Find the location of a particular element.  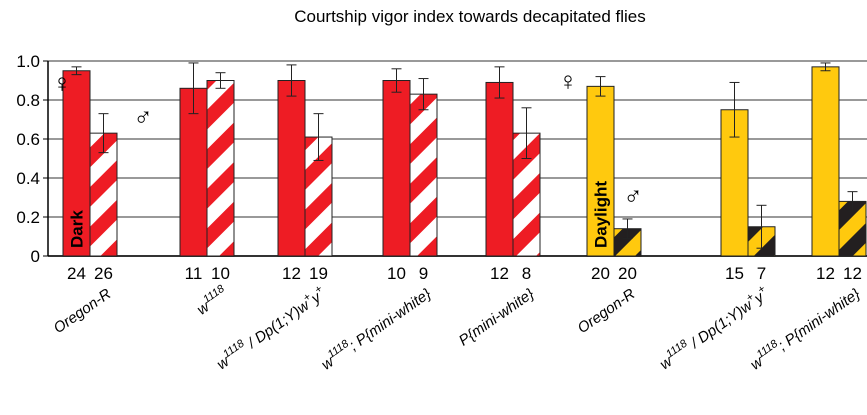

label-part: P{mini-white} is located at coordinates (496, 317).